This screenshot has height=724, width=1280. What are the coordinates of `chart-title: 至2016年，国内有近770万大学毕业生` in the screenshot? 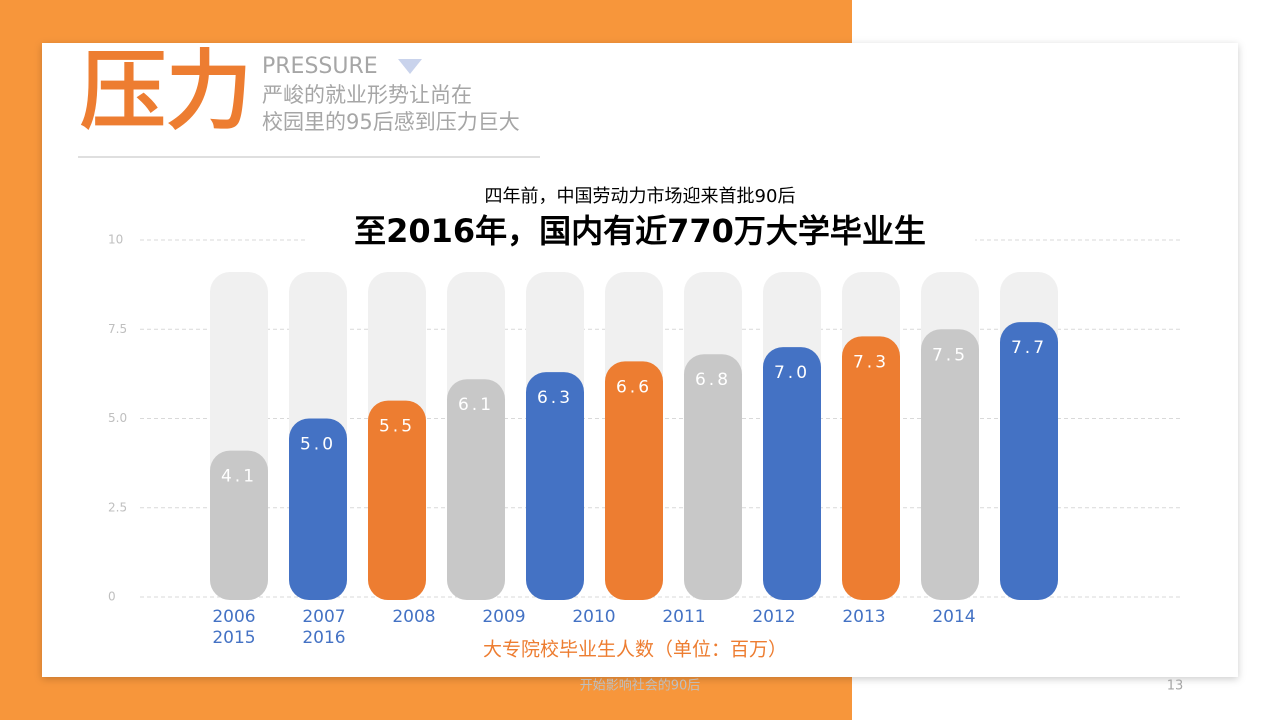 It's located at (640, 231).